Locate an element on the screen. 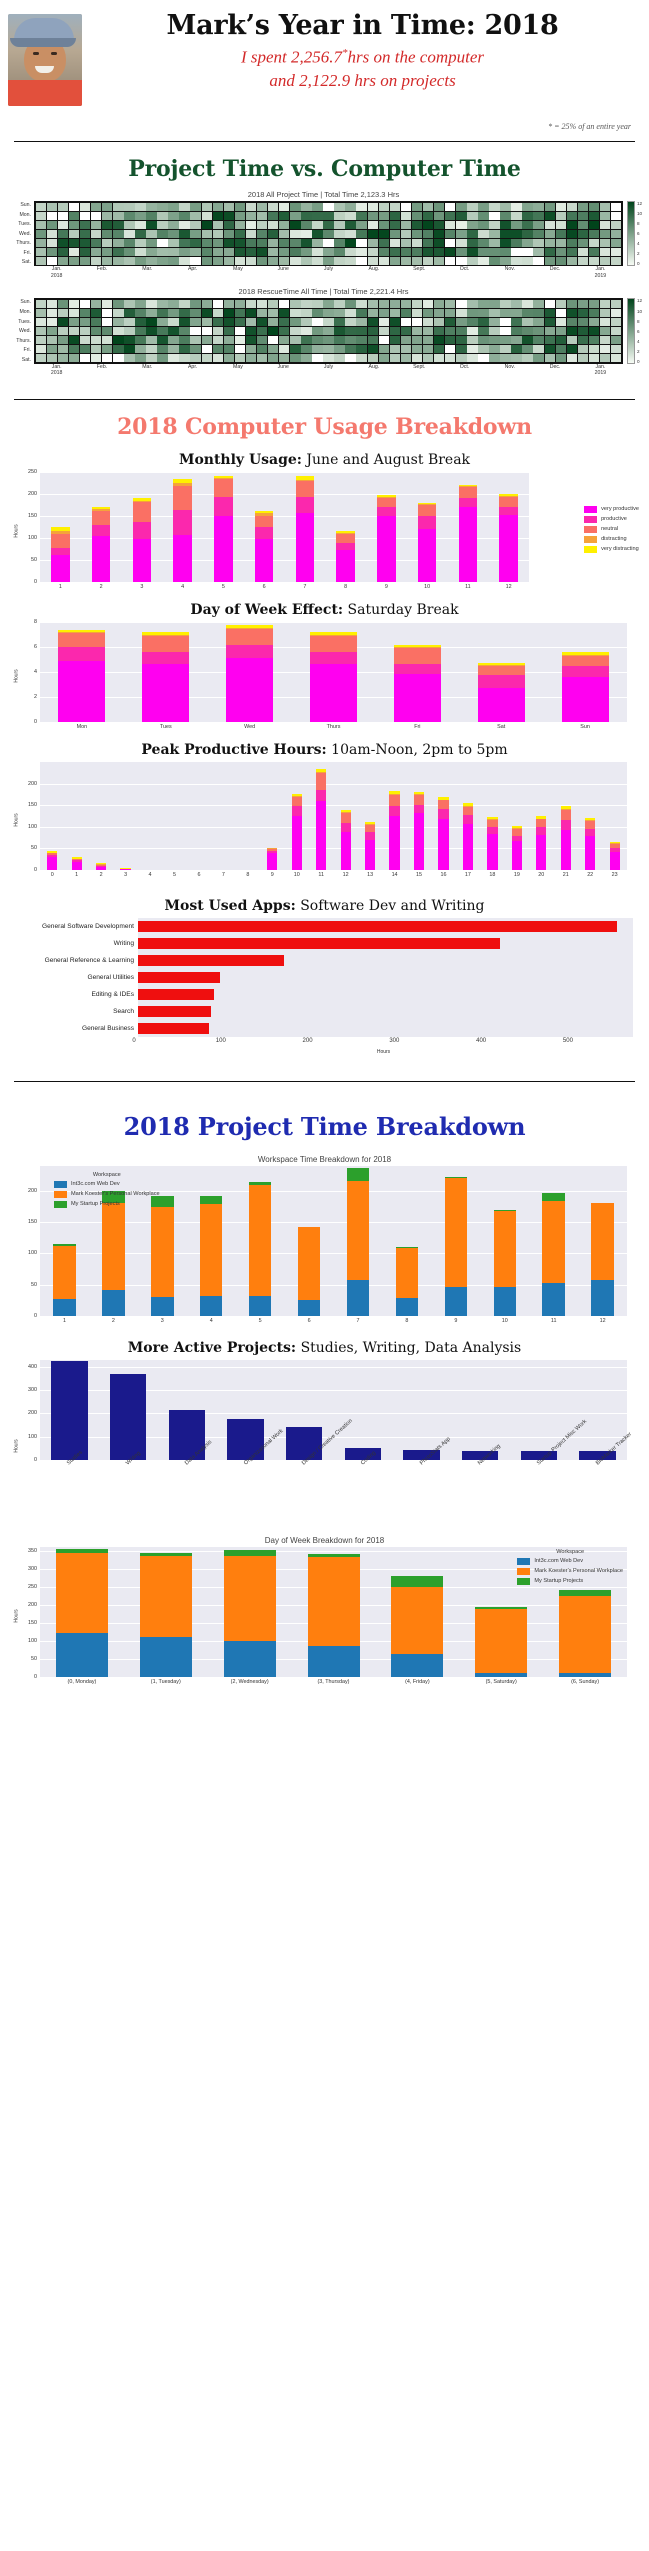 The height and width of the screenshot is (2551, 649). x-axis-tick: 10 is located at coordinates (296, 874).